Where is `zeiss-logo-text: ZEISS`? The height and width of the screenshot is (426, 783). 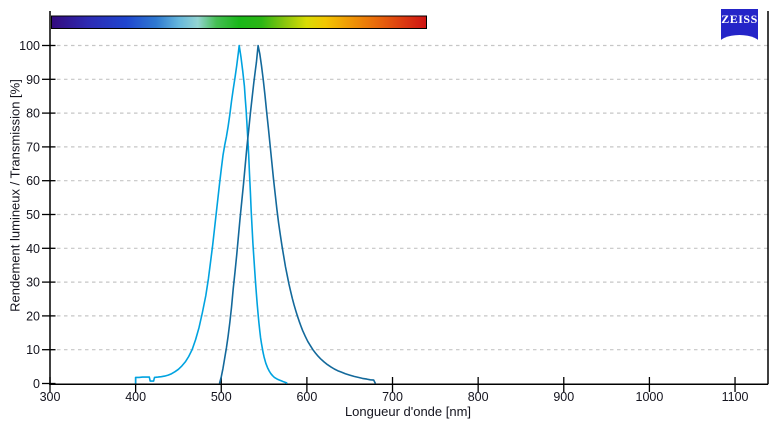 zeiss-logo-text: ZEISS is located at coordinates (739, 19).